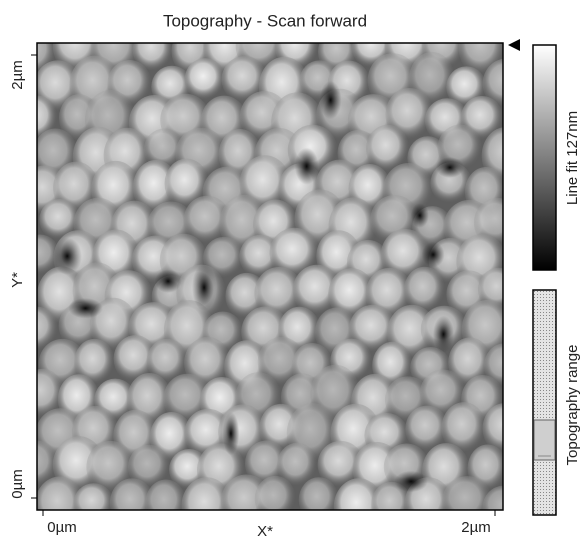  I want to click on x-right-label: 2µm, so click(475, 527).